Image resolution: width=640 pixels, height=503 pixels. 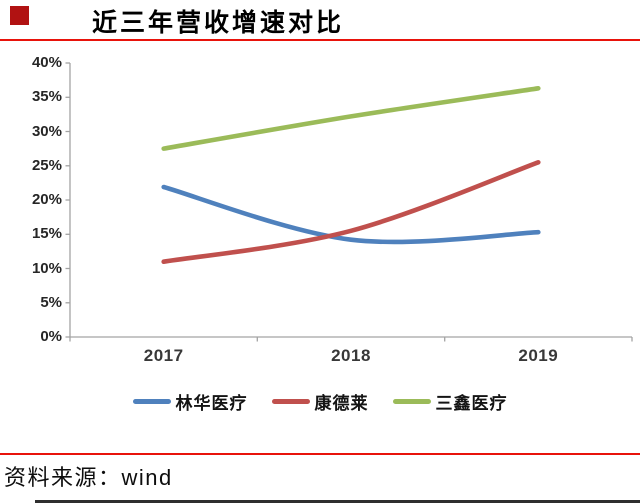 I want to click on chart-legend: 林华医疗 康德莱 三鑫医疗, so click(x=320, y=401).